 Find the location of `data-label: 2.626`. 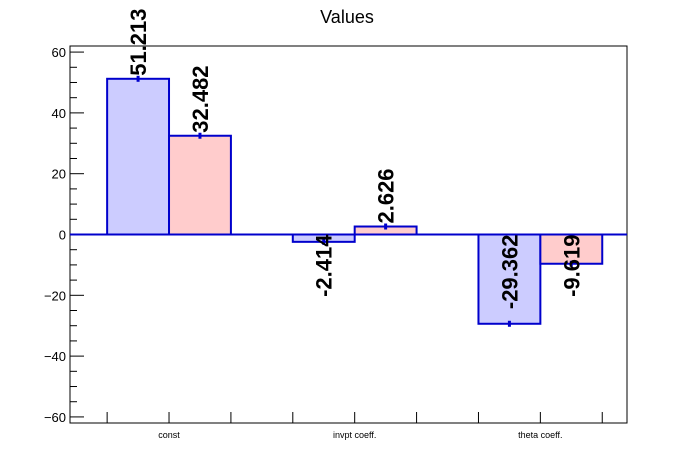

data-label: 2.626 is located at coordinates (386, 195).